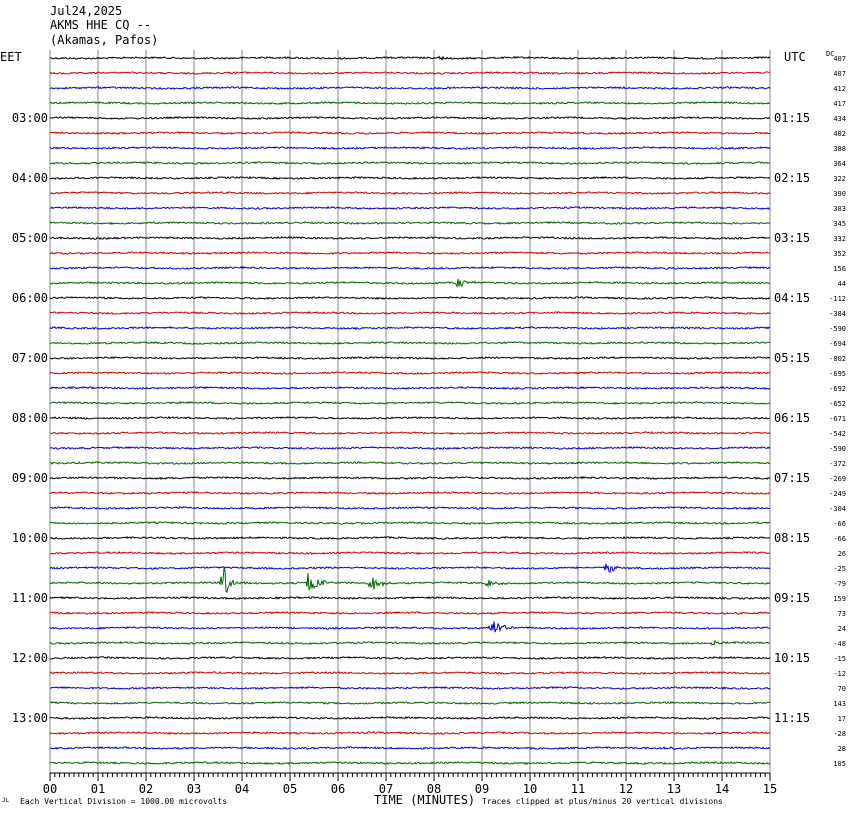 This screenshot has height=814, width=850. Describe the element at coordinates (839, 269) in the screenshot. I see `dc-offset-label: 156` at that location.